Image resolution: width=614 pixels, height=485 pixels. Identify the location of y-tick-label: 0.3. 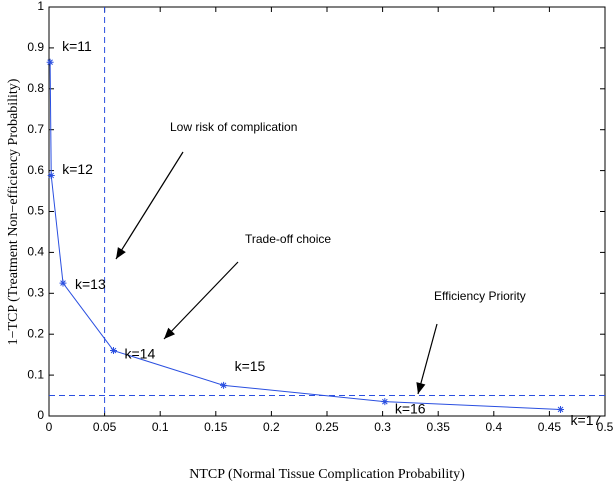
(35, 292).